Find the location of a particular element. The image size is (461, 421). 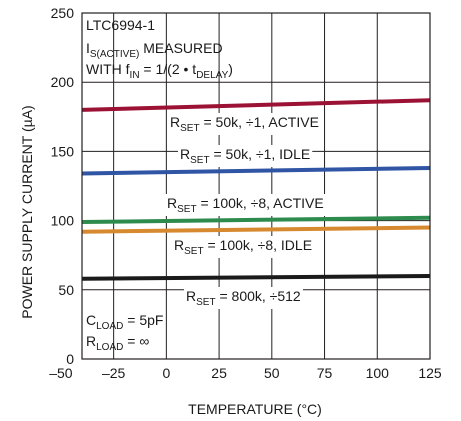

annotation-device: LTC6994-1 is located at coordinates (120, 25).